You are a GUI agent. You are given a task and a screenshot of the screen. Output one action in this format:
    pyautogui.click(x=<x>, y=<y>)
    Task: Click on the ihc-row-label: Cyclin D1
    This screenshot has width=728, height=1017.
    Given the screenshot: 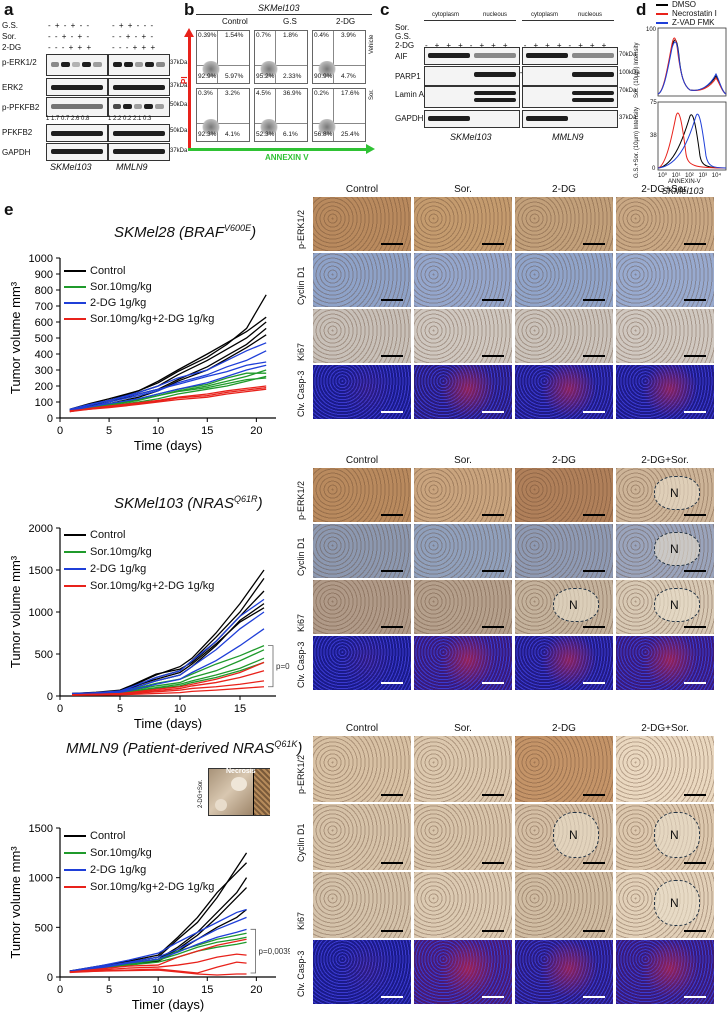 What is the action you would take?
    pyautogui.click(x=301, y=556)
    